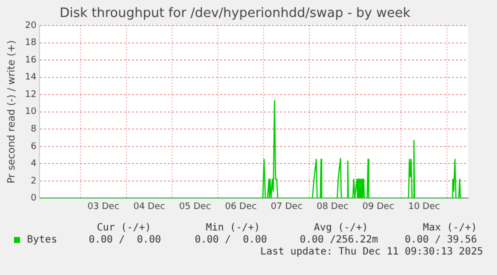 The height and width of the screenshot is (275, 497). I want to click on x-tick-label: 08 Dec, so click(332, 207).